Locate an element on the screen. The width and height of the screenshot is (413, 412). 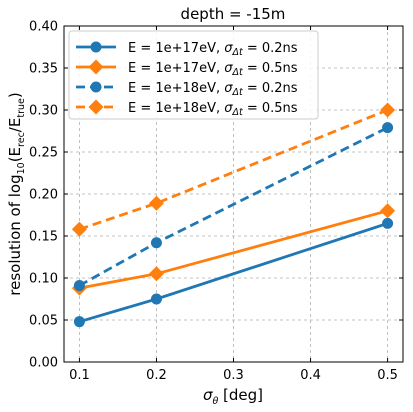
legend-box is located at coordinates (193, 75).